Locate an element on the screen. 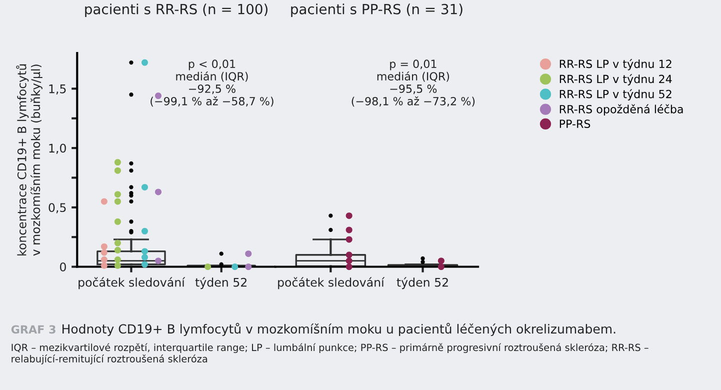 The width and height of the screenshot is (721, 390). text: Hodnoty CD19+ B lymfocytů v mozkomíšním moku u pacientů léčených okrelizumabem. is located at coordinates (339, 329).